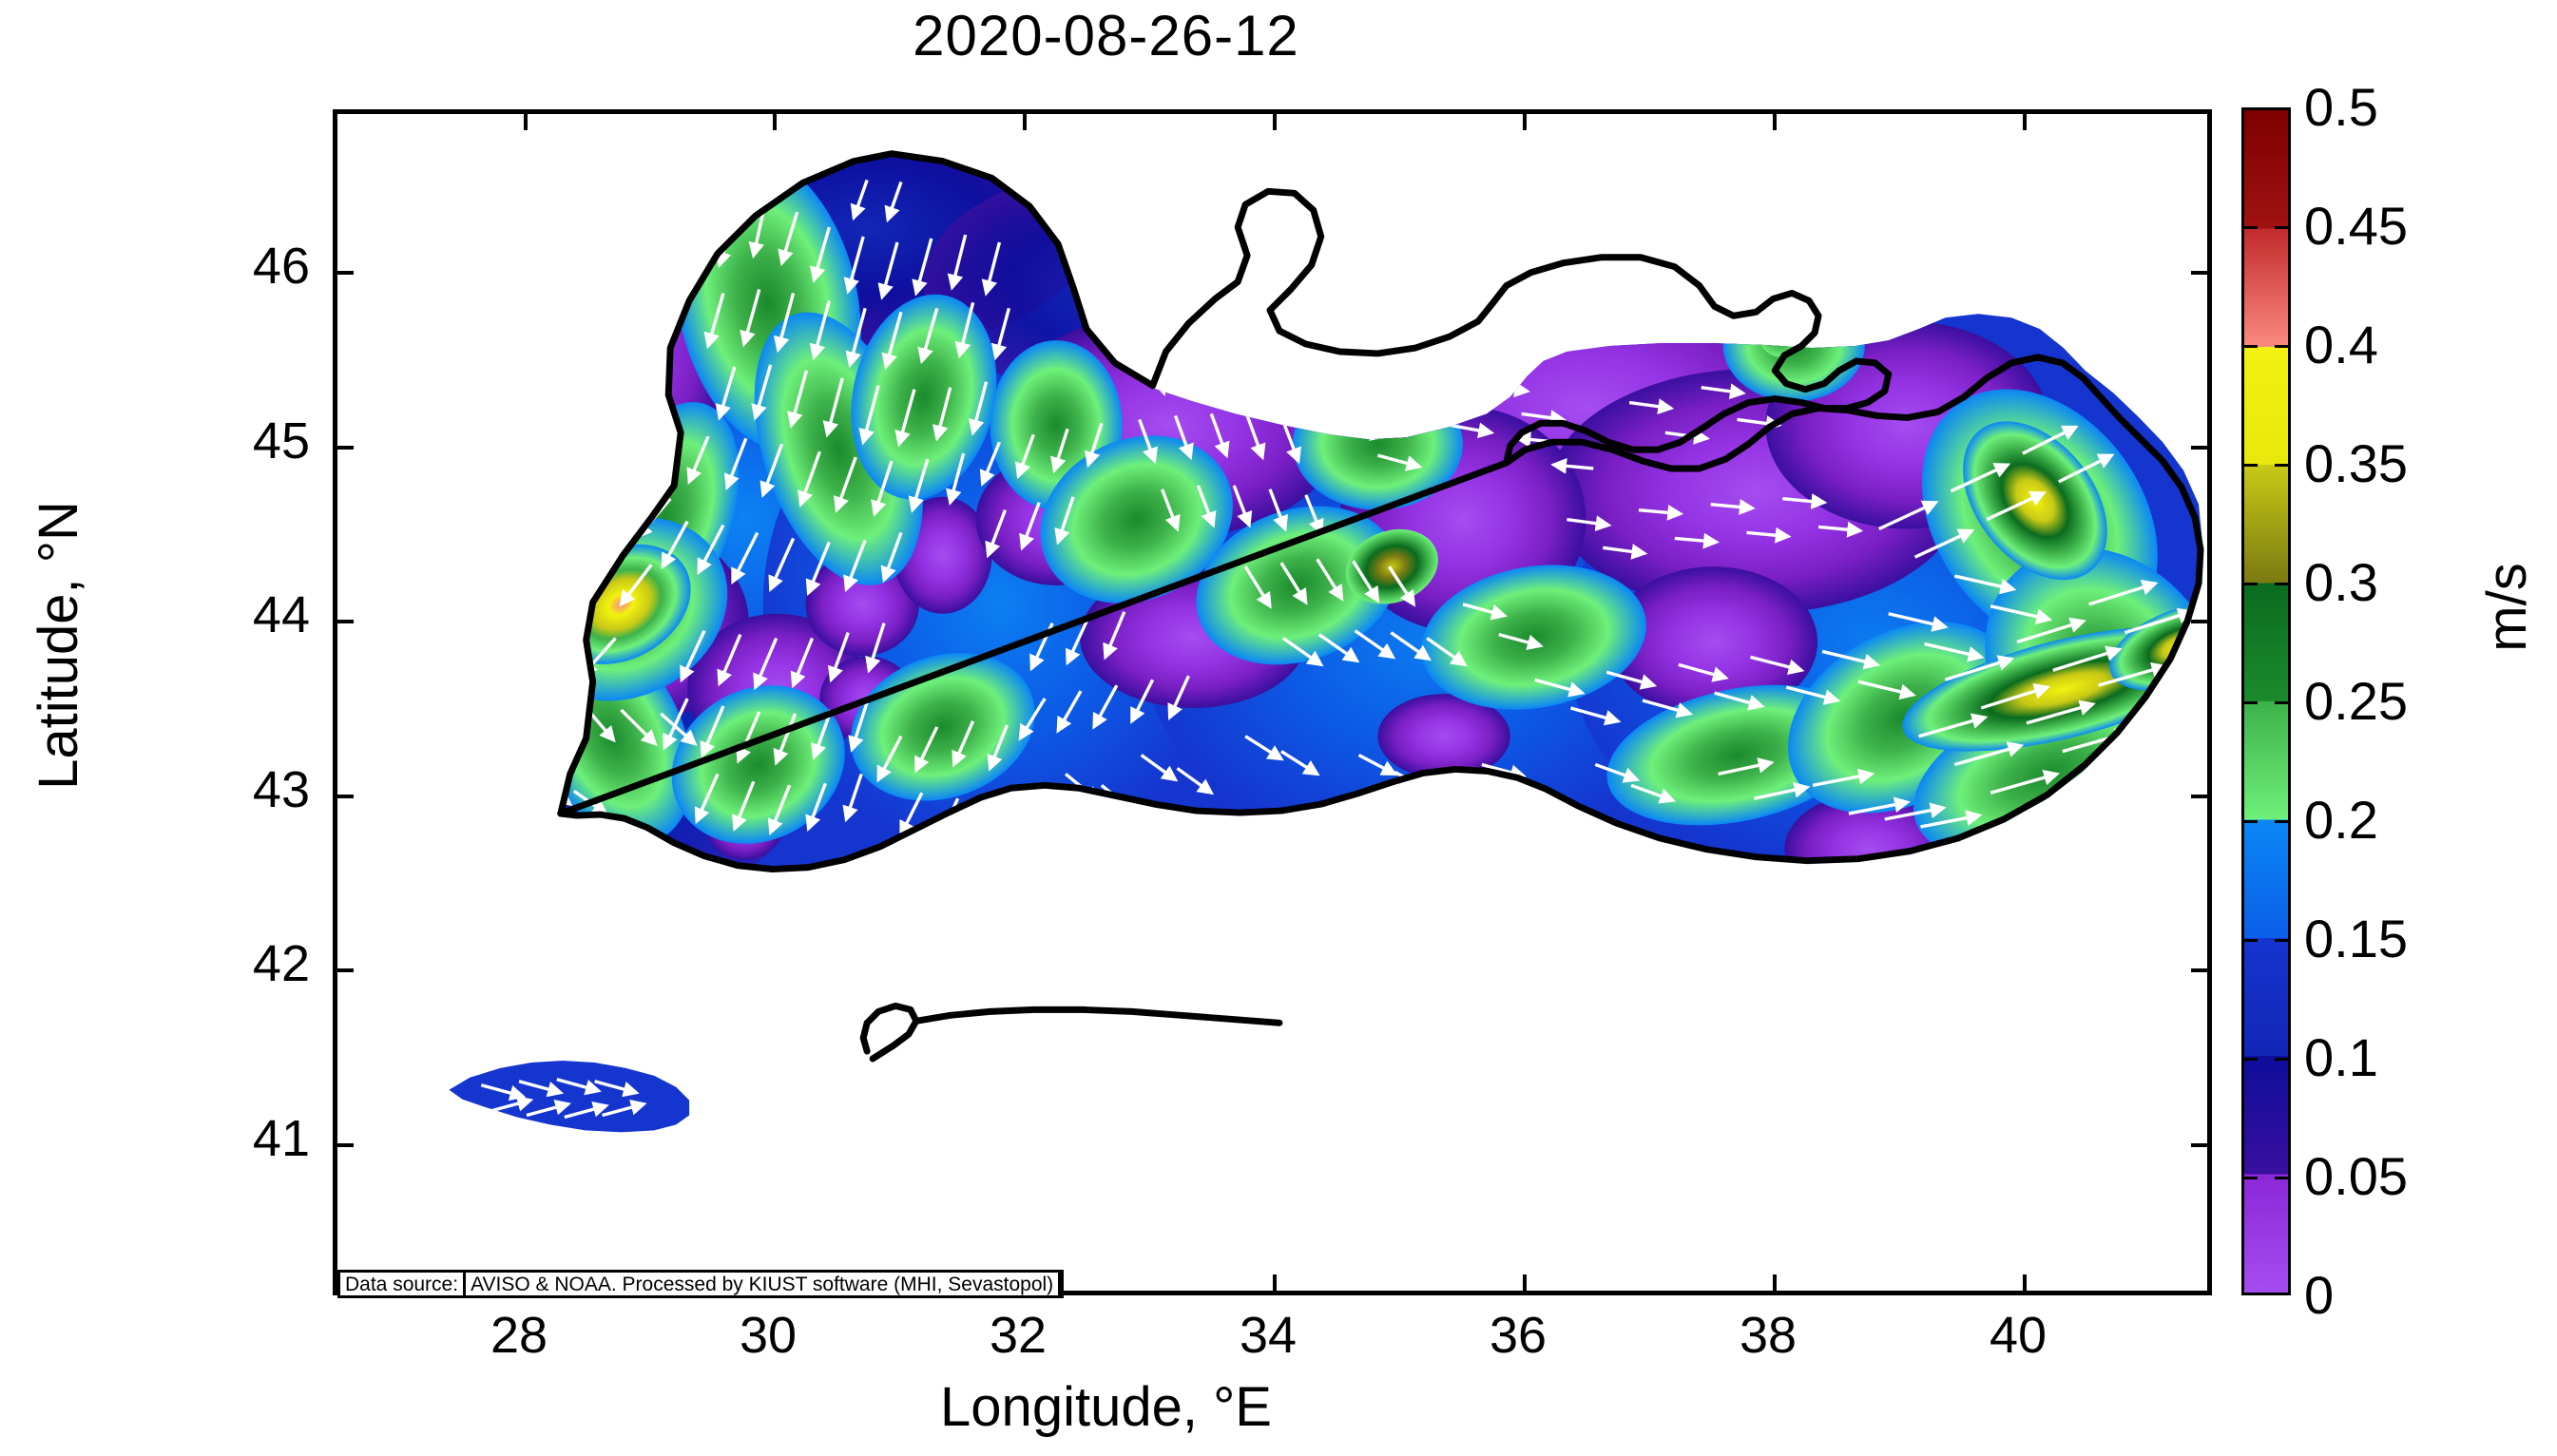  Describe the element at coordinates (2356, 463) in the screenshot. I see `colorbar-label: 0.35` at that location.